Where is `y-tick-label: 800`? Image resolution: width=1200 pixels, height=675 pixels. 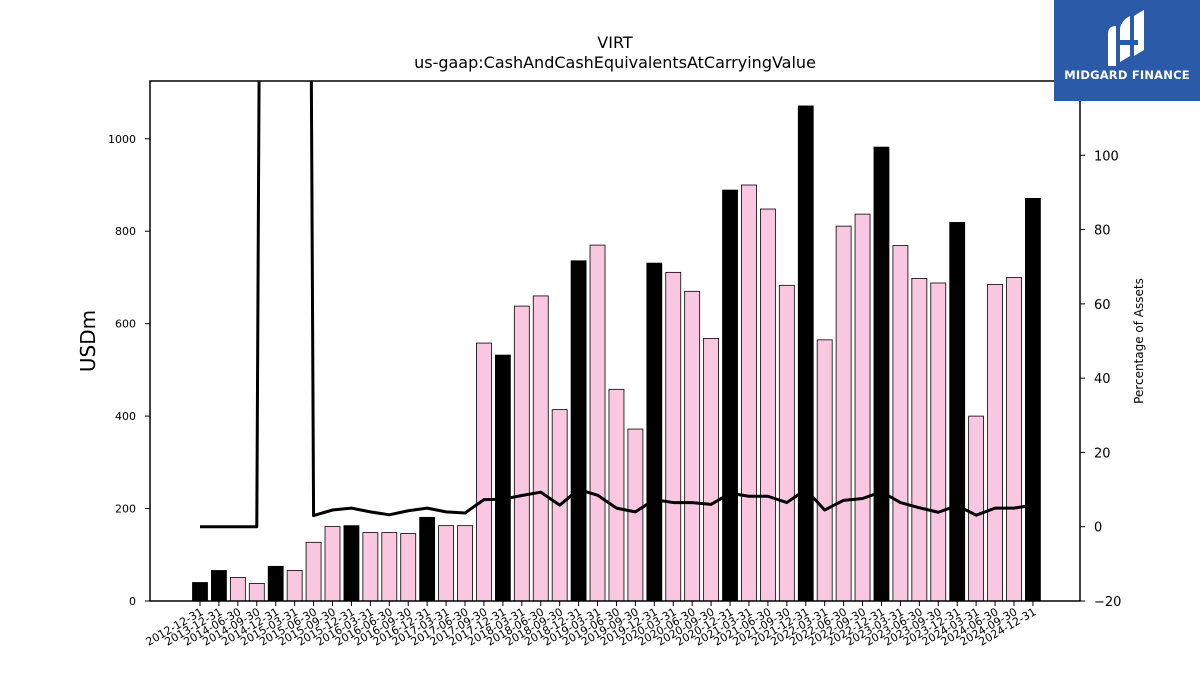
y-tick-label: 800 is located at coordinates (125, 231).